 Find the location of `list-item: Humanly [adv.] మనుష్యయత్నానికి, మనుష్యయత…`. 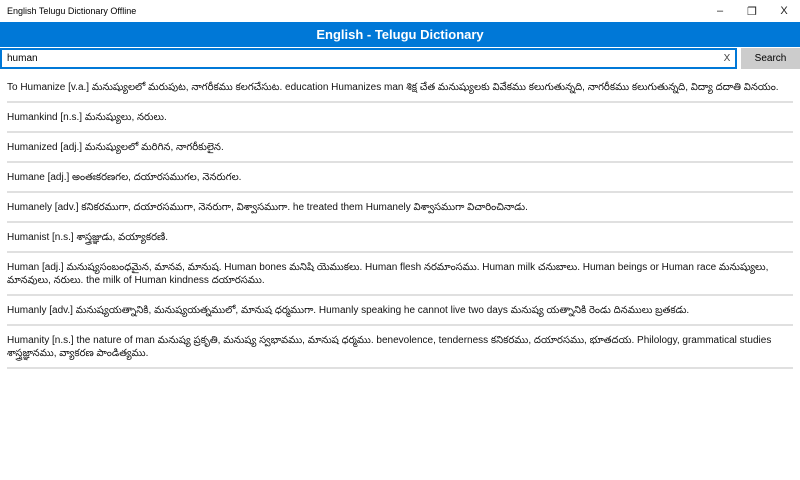

list-item: Humanly [adv.] మనుష్యయత్నానికి, మనుష్యయత… is located at coordinates (400, 311).